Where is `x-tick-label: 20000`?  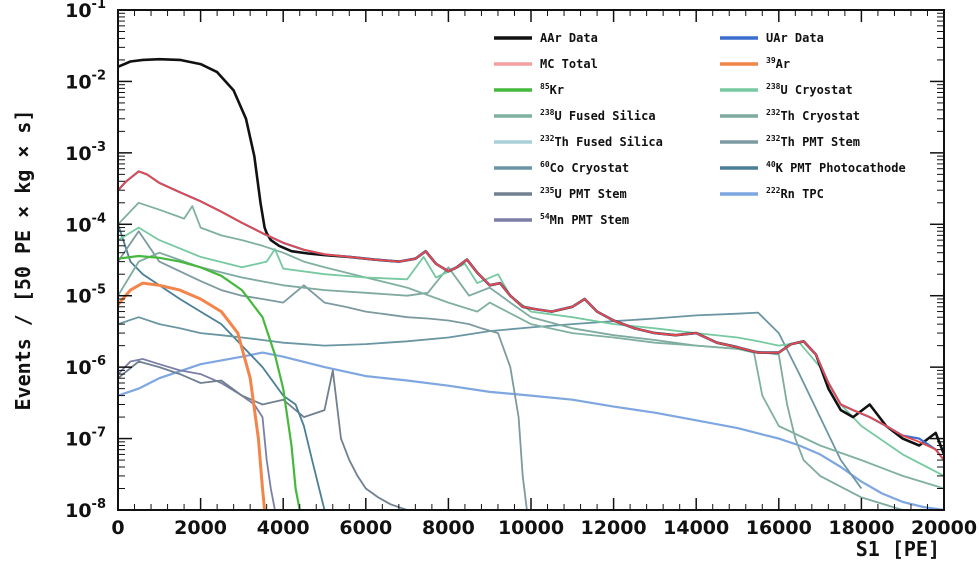
x-tick-label: 20000 is located at coordinates (944, 528).